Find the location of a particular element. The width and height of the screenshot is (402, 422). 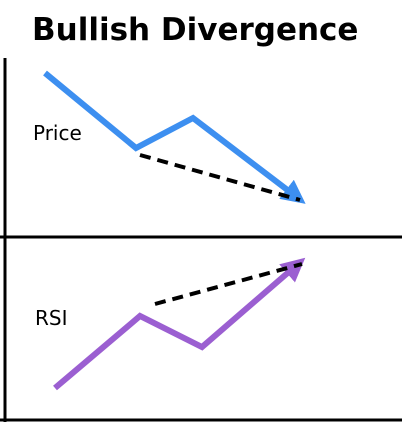

price-trend is located at coordinates (220, 177).